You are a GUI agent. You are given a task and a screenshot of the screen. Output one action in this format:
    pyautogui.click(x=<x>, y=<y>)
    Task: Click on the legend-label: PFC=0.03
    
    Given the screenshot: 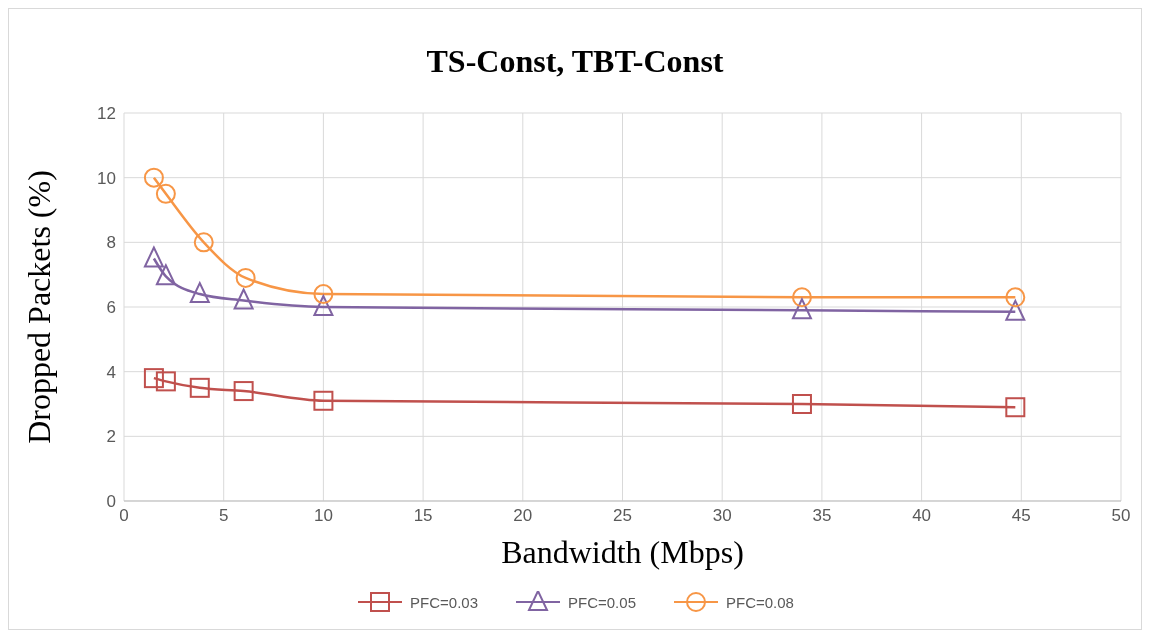 What is the action you would take?
    pyautogui.click(x=444, y=602)
    